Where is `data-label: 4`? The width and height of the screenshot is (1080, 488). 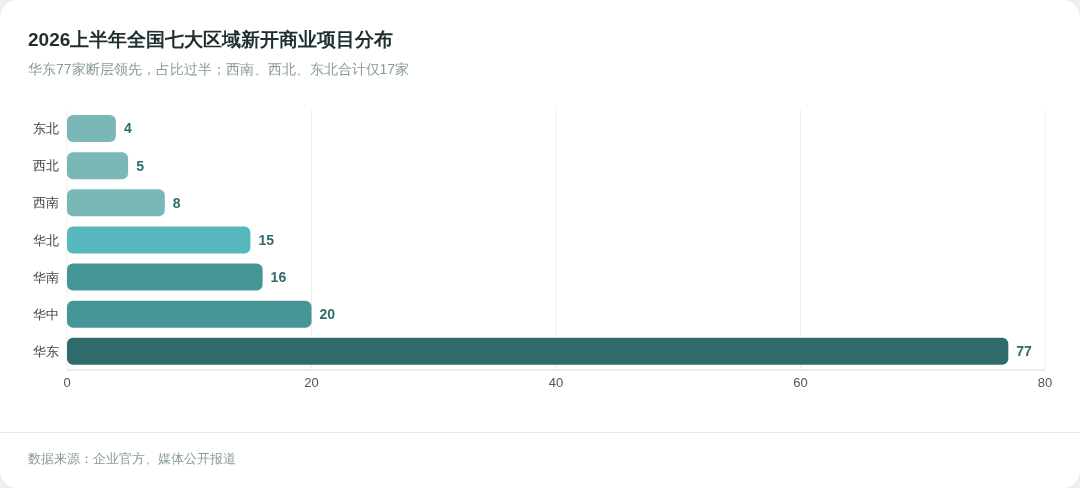 data-label: 4 is located at coordinates (127, 128).